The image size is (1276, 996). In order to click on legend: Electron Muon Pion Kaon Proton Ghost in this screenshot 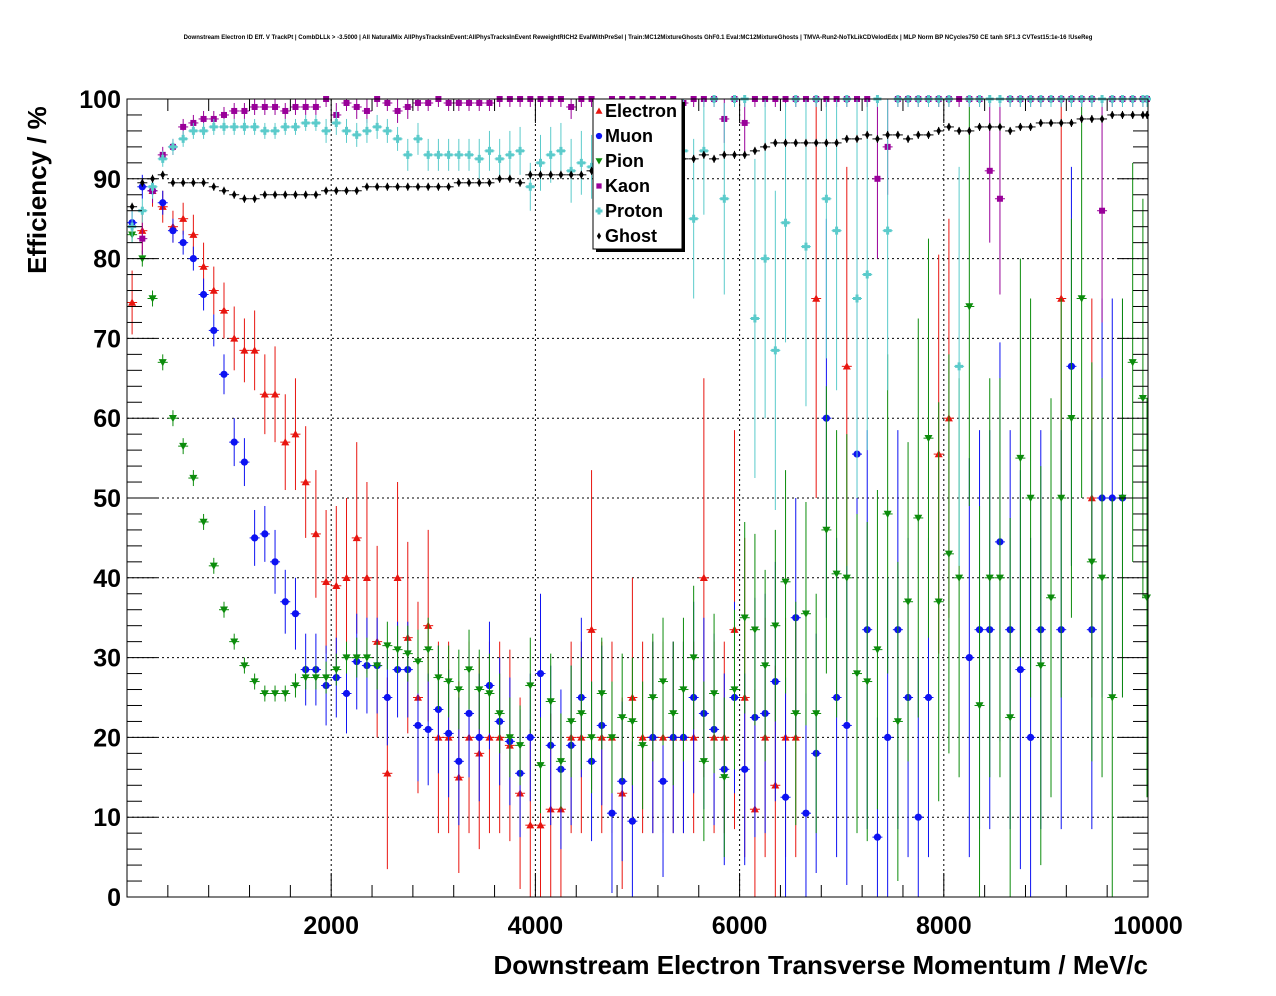, I will do `click(638, 175)`.